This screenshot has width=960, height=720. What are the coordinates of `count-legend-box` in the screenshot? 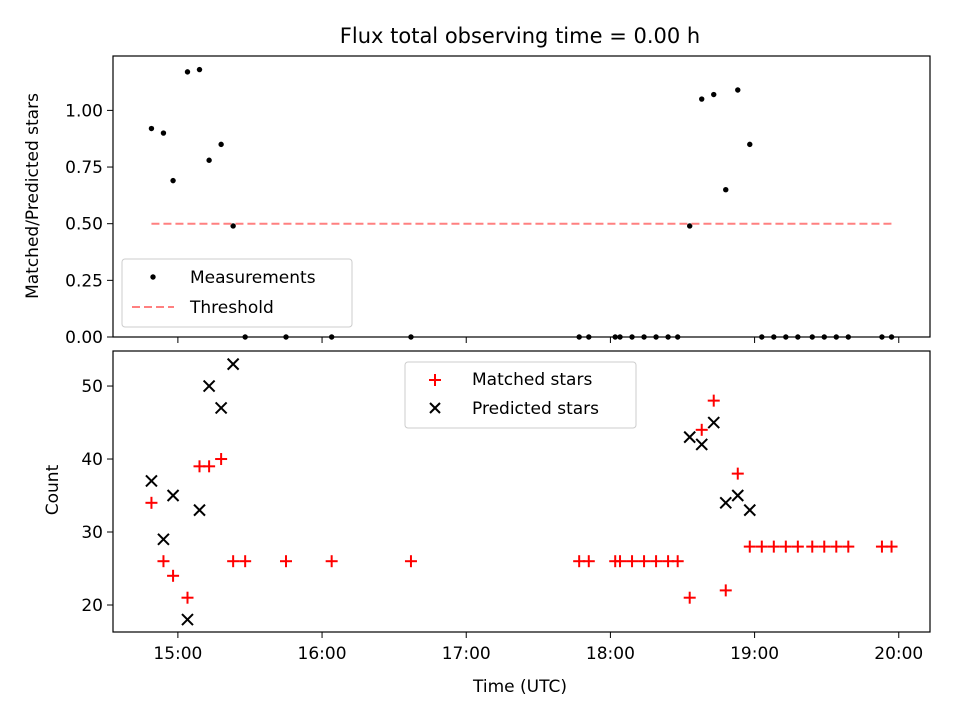 It's located at (520, 395).